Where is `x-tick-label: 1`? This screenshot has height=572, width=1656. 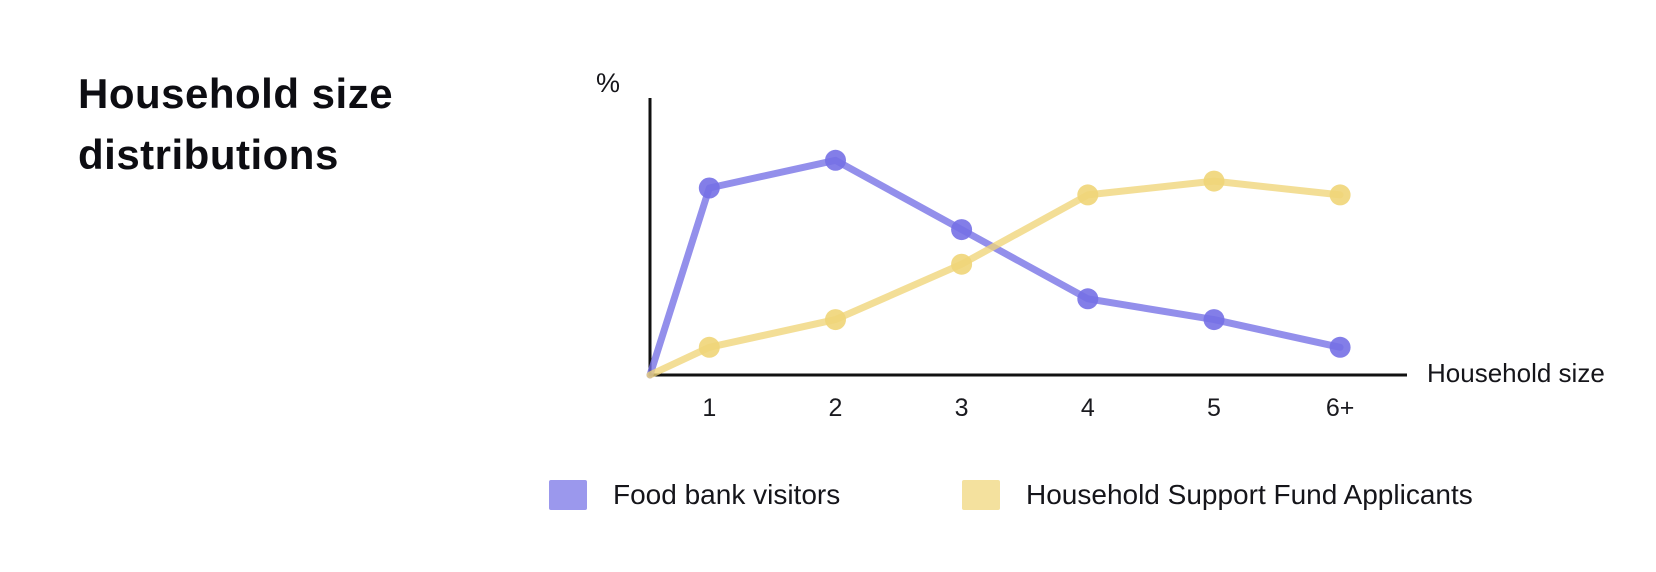
x-tick-label: 1 is located at coordinates (709, 408).